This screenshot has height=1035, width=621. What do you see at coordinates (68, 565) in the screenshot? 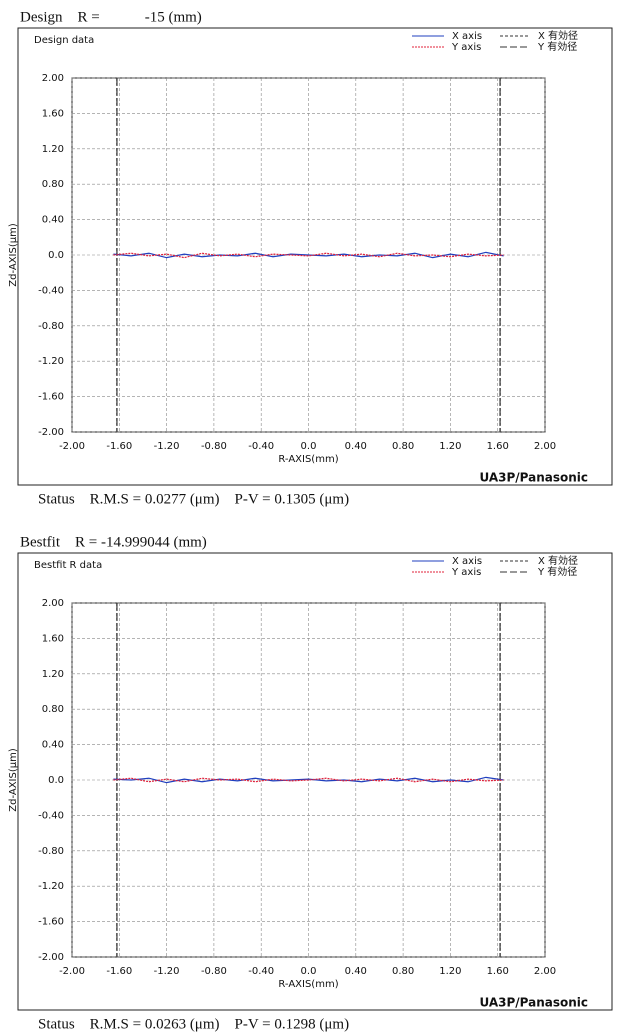
I see `chart-title: Bestfit R data` at bounding box center [68, 565].